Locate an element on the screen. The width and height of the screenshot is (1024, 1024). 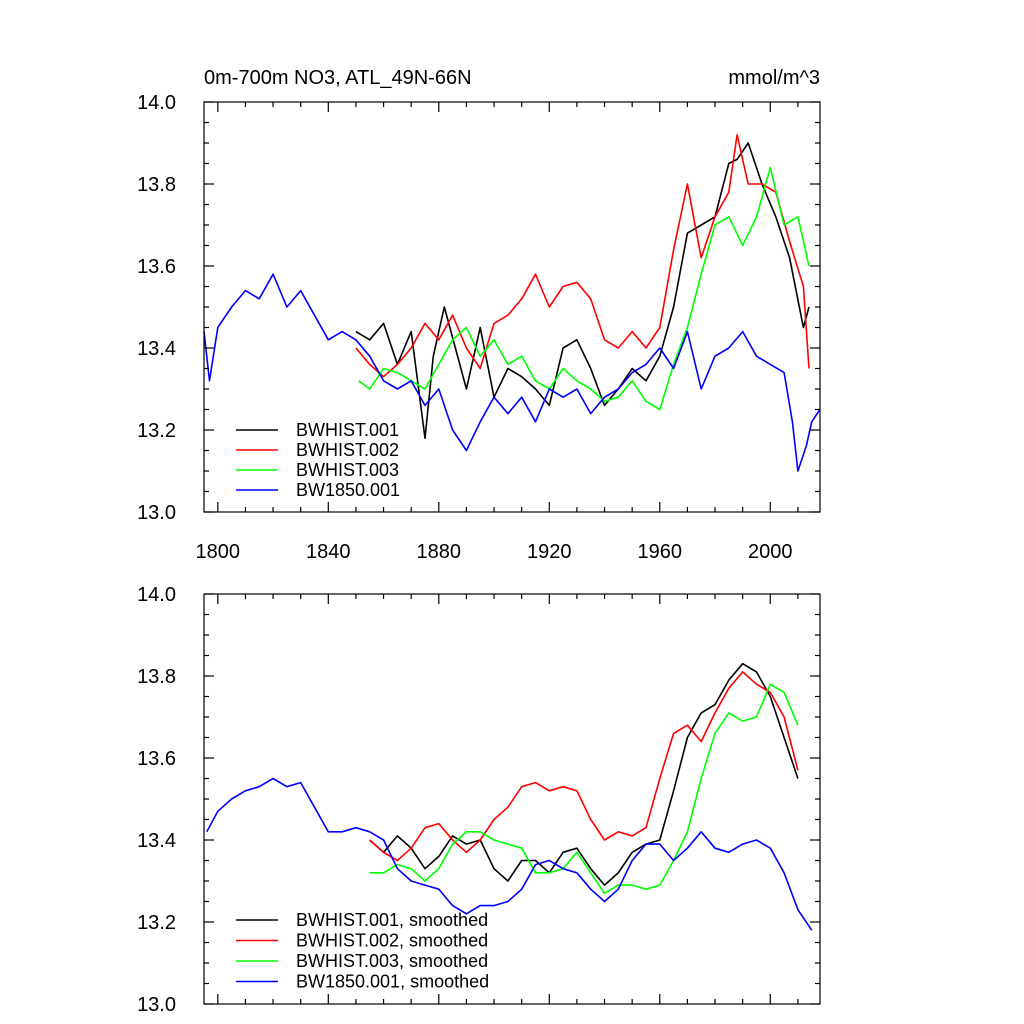
top-ytick-label: 13.2 is located at coordinates (156, 431).